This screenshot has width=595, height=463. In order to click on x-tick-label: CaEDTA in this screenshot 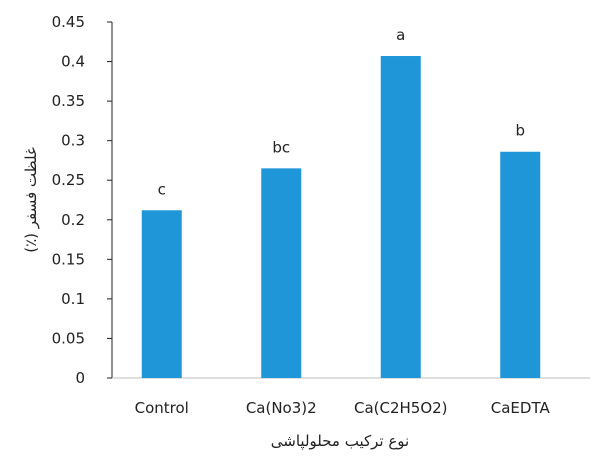, I will do `click(521, 408)`.